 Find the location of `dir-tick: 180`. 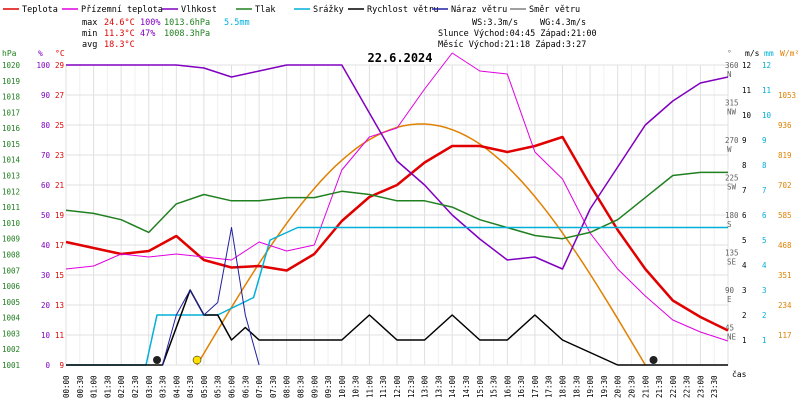

dir-tick: 180 is located at coordinates (732, 215).